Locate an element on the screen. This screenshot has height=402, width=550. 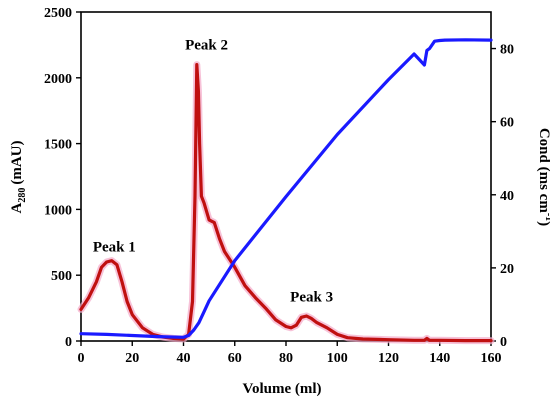
y-right-tick-label: 60 is located at coordinates (507, 123).